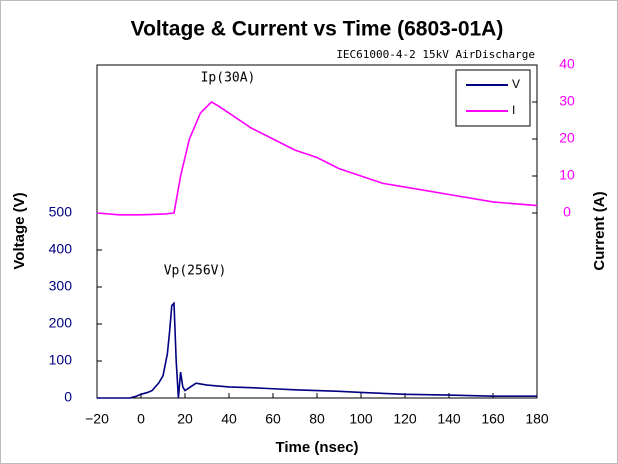 This screenshot has height=464, width=618. Describe the element at coordinates (493, 98) in the screenshot. I see `legend-box` at that location.